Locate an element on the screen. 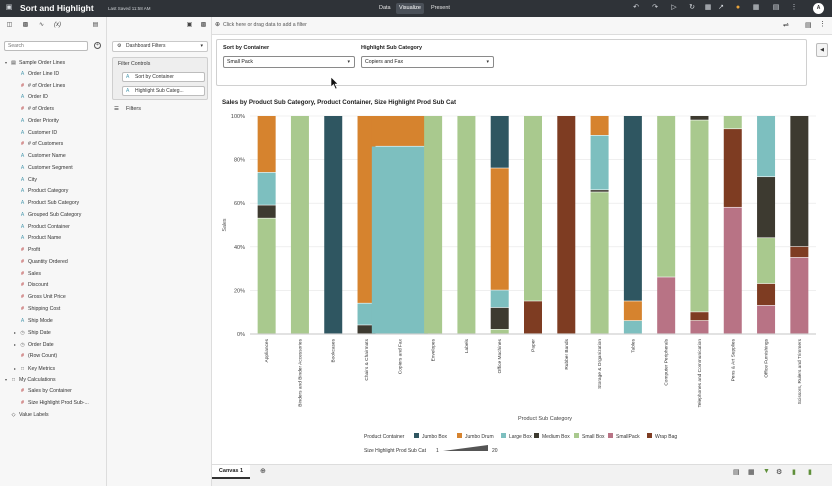 Image resolution: width=832 pixels, height=486 pixels. grid-view-icon: ▦ is located at coordinates (756, 7).